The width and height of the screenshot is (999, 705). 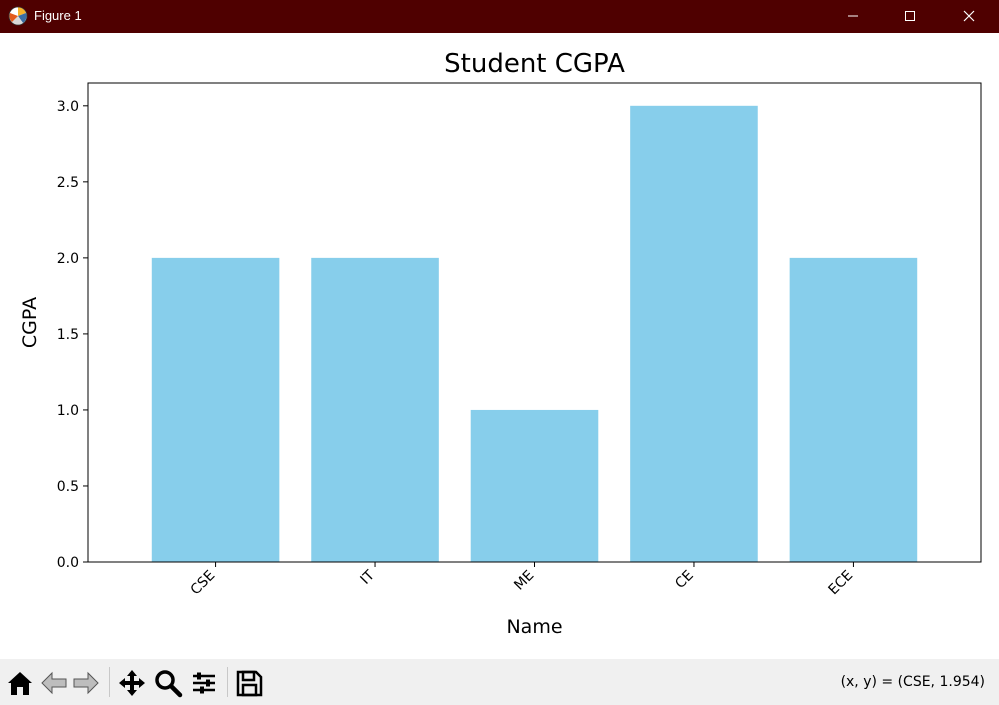 What do you see at coordinates (18, 16) in the screenshot?
I see `matplotlib-logo-icon` at bounding box center [18, 16].